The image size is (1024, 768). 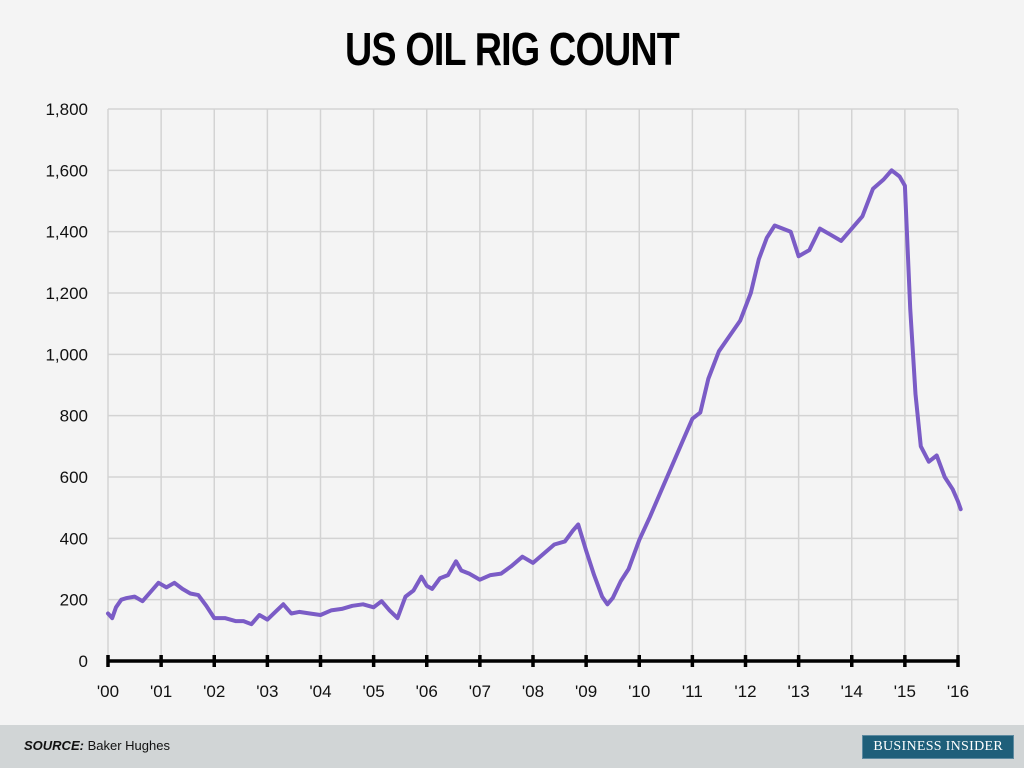 I want to click on x-tick-label: '16, so click(x=958, y=691).